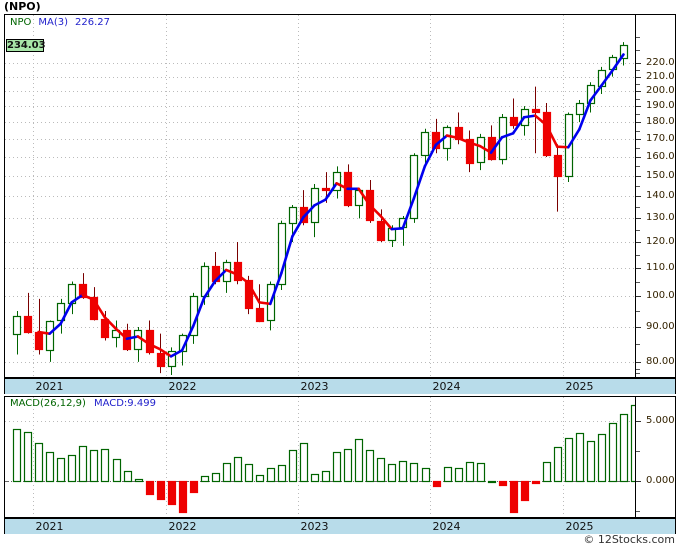  What do you see at coordinates (660, 420) in the screenshot?
I see `macd-tick-label: 5.000` at bounding box center [660, 420].